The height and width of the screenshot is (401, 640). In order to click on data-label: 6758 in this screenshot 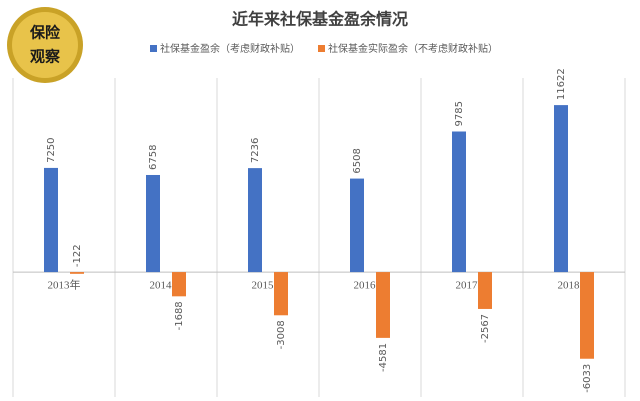, I will do `click(153, 157)`.